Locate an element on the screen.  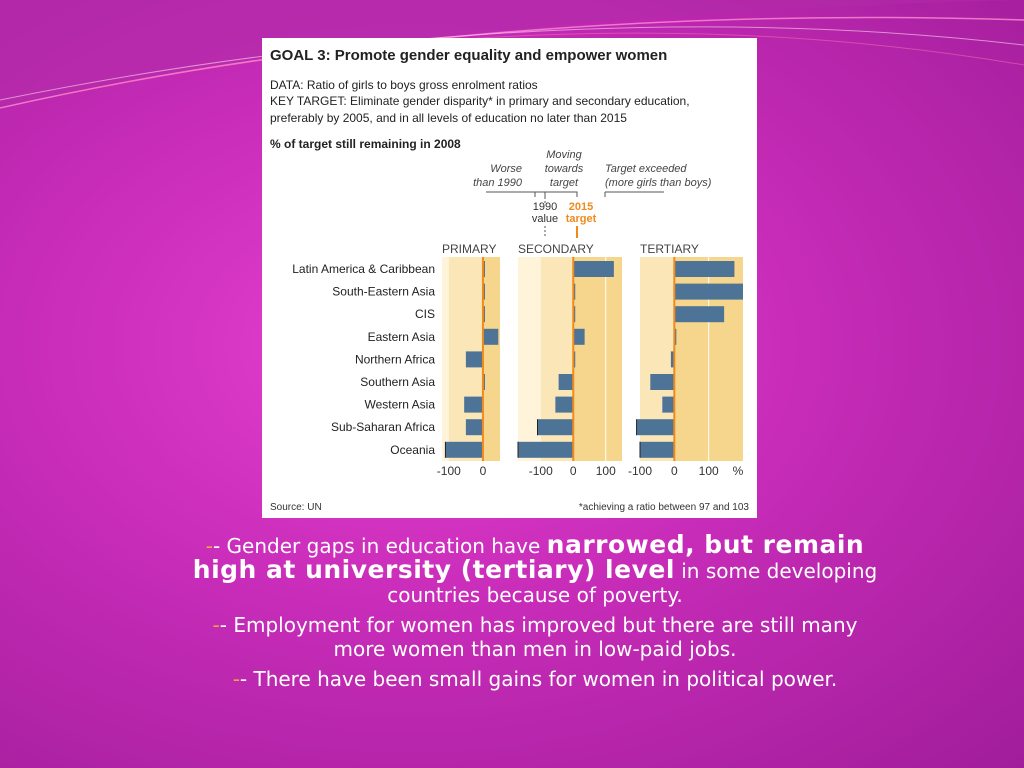
key-exceeded-line-2: (more girls than boys) is located at coordinates (658, 183).